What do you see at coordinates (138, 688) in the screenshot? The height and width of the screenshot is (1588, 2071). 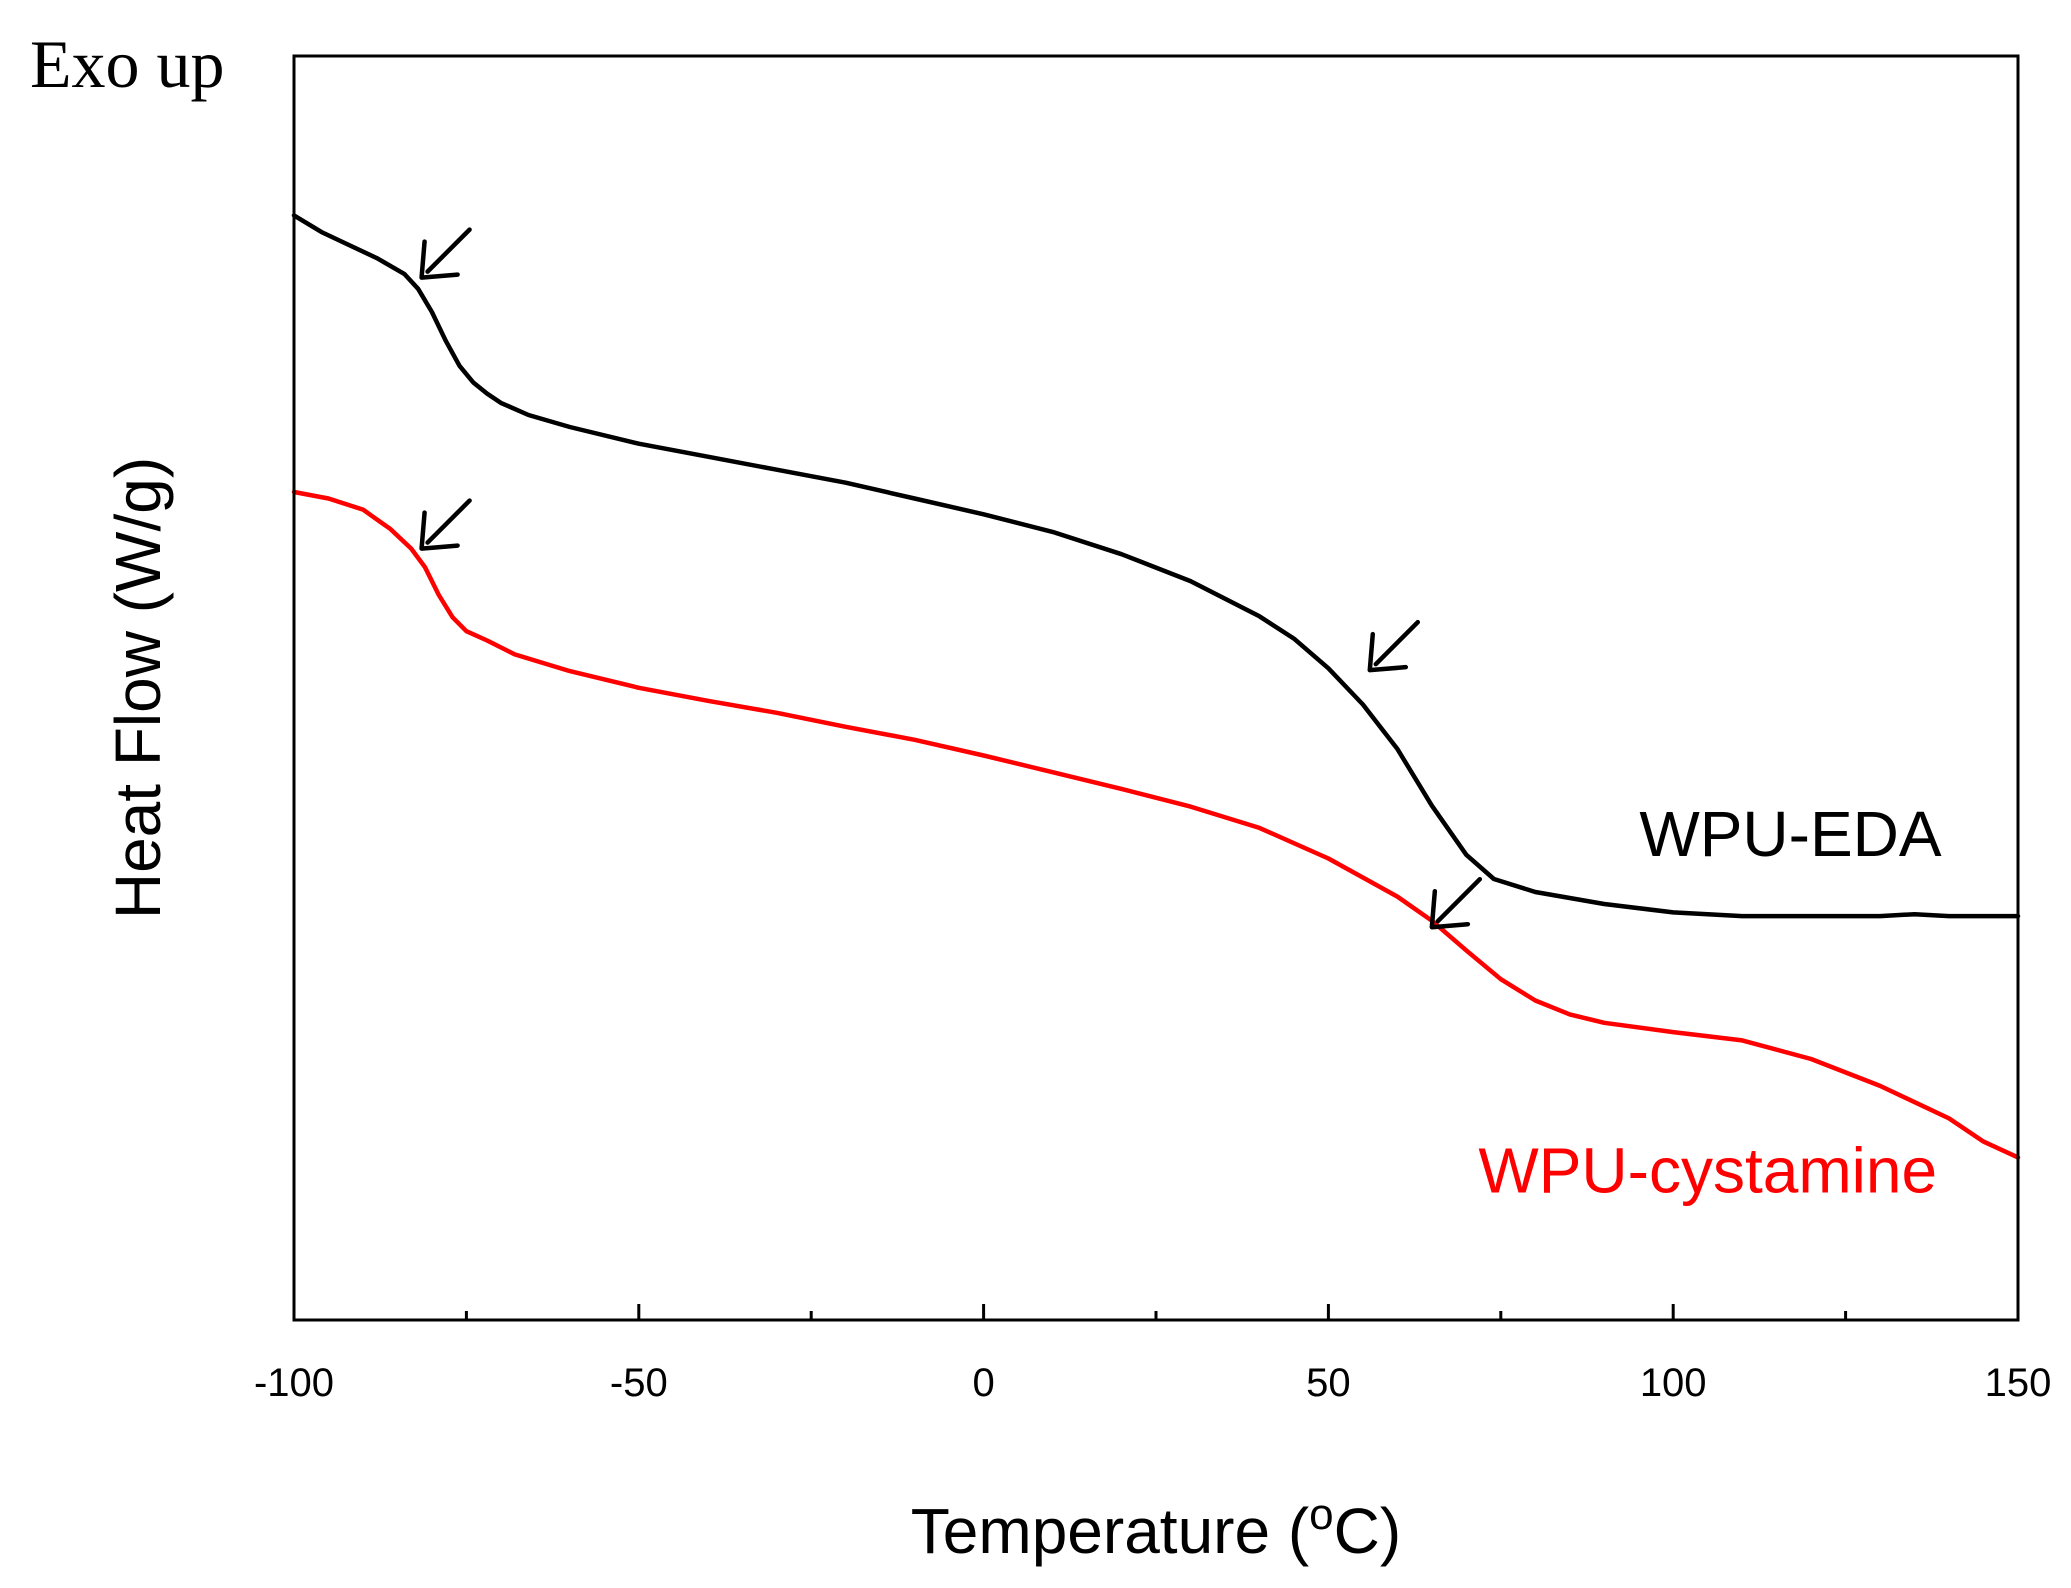 I see `y-axis-title: Heat Flow (W/g)` at bounding box center [138, 688].